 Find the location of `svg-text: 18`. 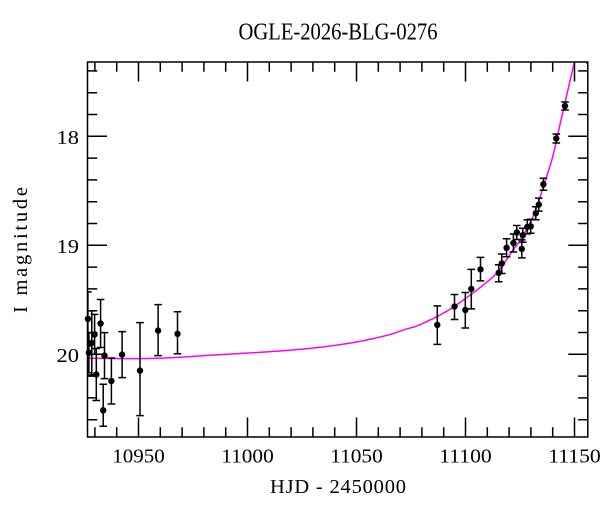

svg-text: 18 is located at coordinates (68, 138).